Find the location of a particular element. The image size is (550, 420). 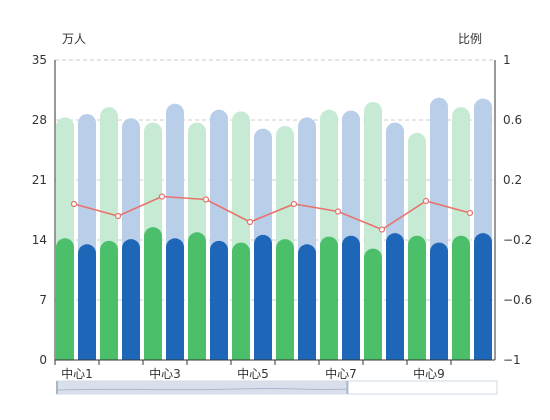

y-left-tick-label: 0 is located at coordinates (43, 360).